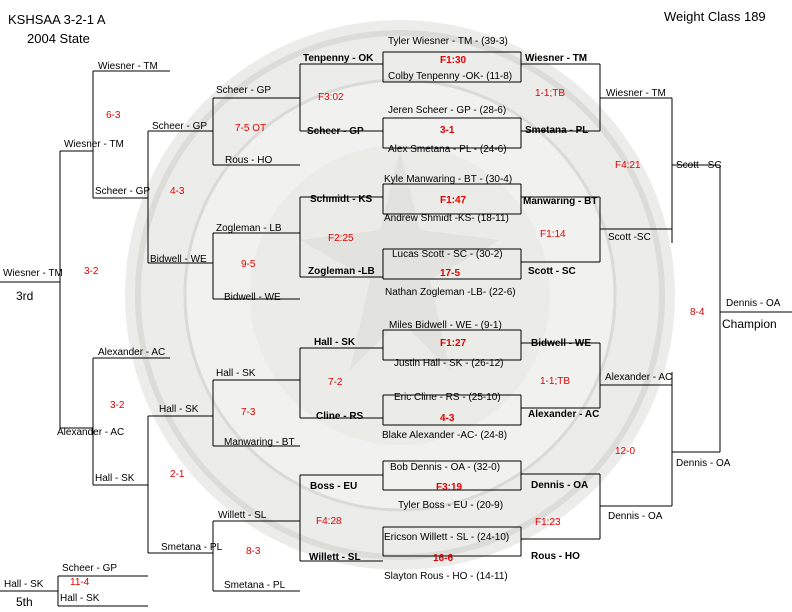  Describe the element at coordinates (447, 254) in the screenshot. I see `r1-m4-top: Lucas Scott - SC - (30-2)` at that location.